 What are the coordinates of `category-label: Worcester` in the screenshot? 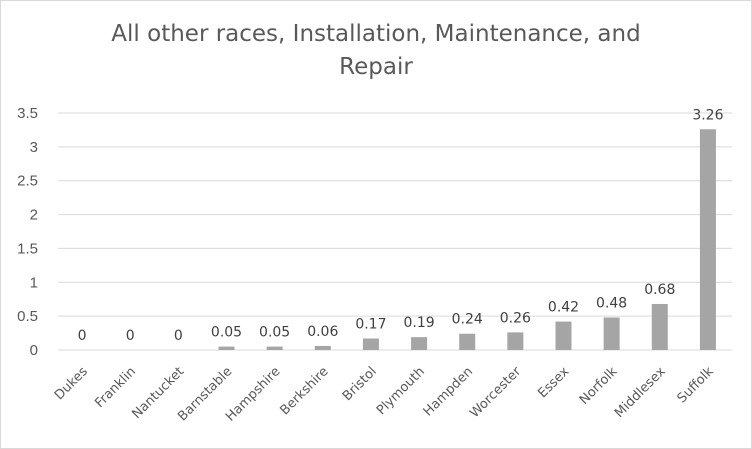 It's located at (495, 392).